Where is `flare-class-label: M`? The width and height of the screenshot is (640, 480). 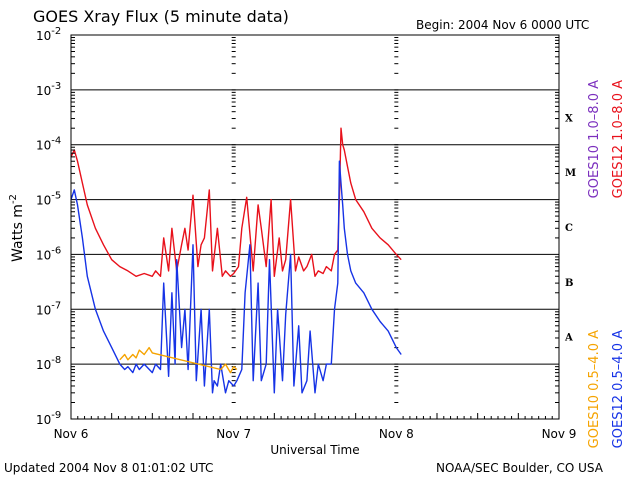 flare-class-label: M is located at coordinates (570, 173).